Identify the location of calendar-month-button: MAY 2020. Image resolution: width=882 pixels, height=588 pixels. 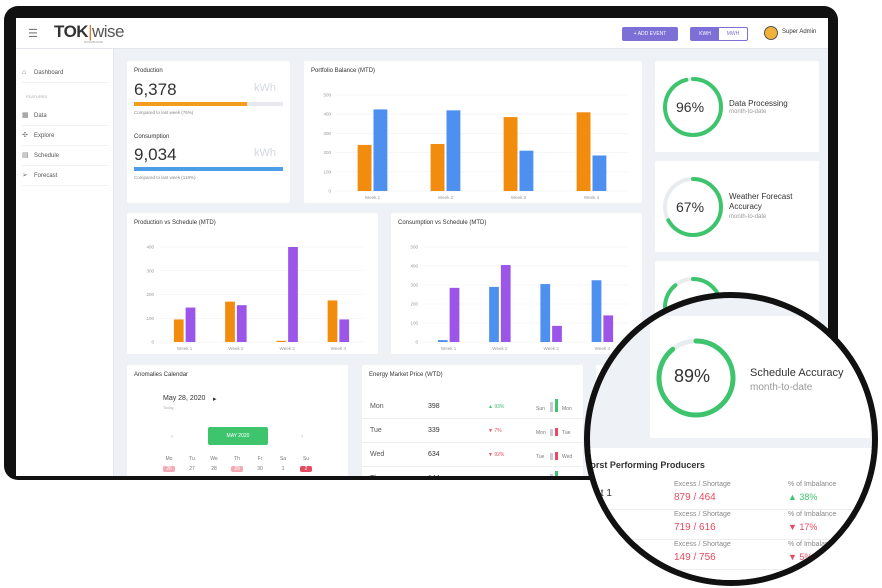
(238, 436).